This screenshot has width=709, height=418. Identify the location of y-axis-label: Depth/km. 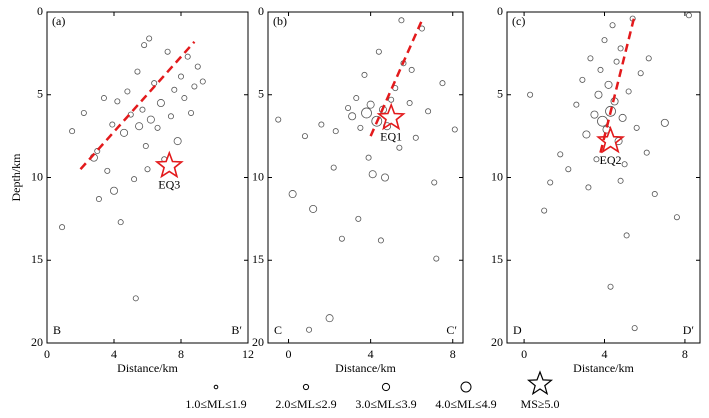
(16, 177).